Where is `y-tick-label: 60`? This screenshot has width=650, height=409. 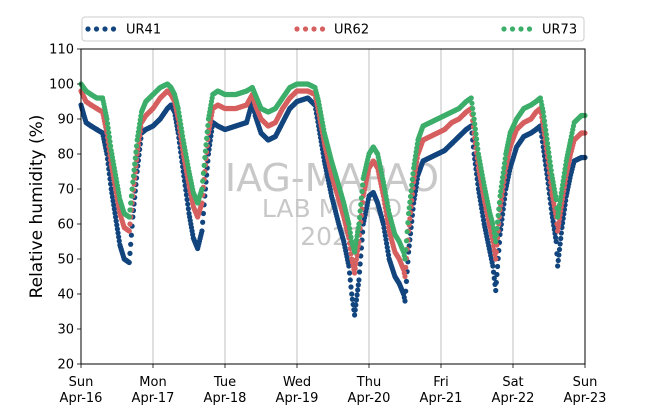 y-tick-label: 60 is located at coordinates (65, 225).